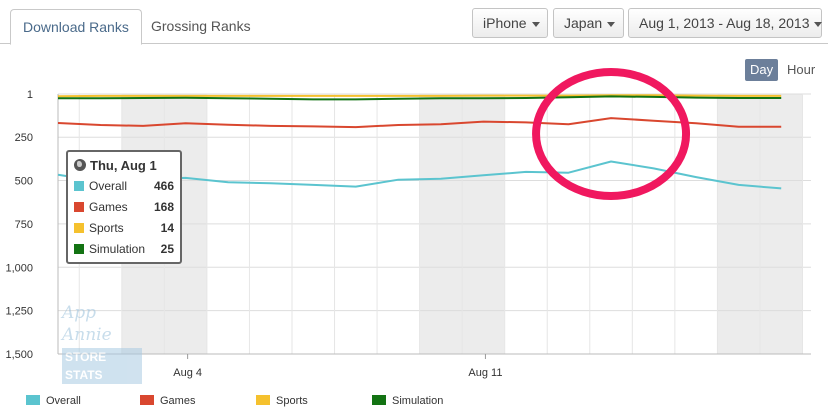 The height and width of the screenshot is (419, 828). Describe the element at coordinates (178, 401) in the screenshot. I see `legend-label: Games` at that location.